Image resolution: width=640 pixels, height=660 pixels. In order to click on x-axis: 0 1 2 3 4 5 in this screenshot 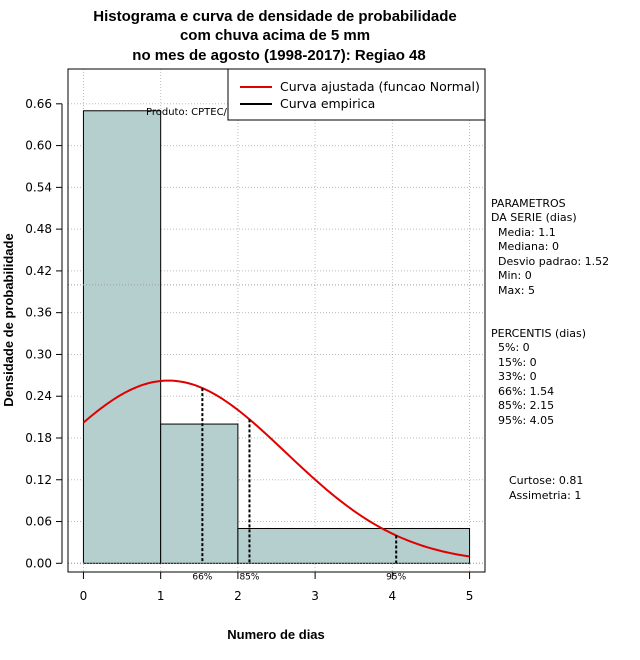, I will do `click(277, 587)`.